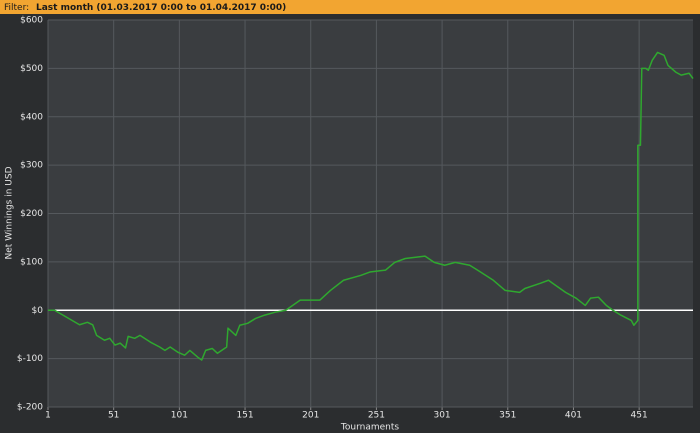 The width and height of the screenshot is (700, 433). What do you see at coordinates (31, 166) in the screenshot?
I see `y-tick-label: $300` at bounding box center [31, 166].